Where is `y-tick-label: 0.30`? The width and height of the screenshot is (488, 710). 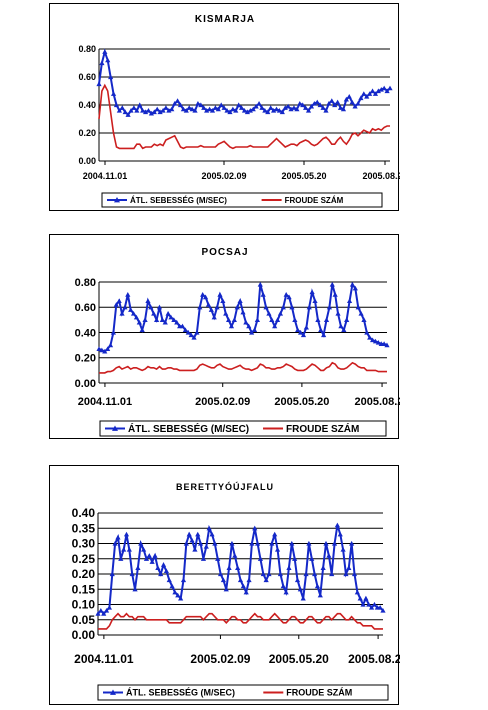 y-tick-label: 0.30 is located at coordinates (84, 544).